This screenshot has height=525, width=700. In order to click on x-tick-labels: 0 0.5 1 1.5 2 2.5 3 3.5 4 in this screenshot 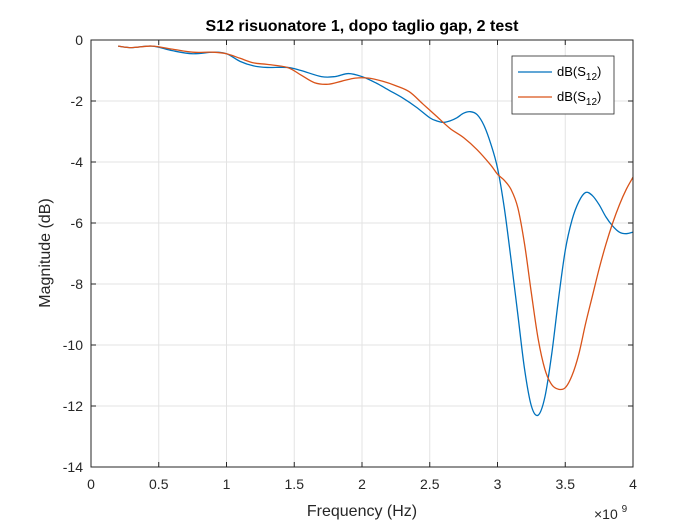, I will do `click(362, 484)`.